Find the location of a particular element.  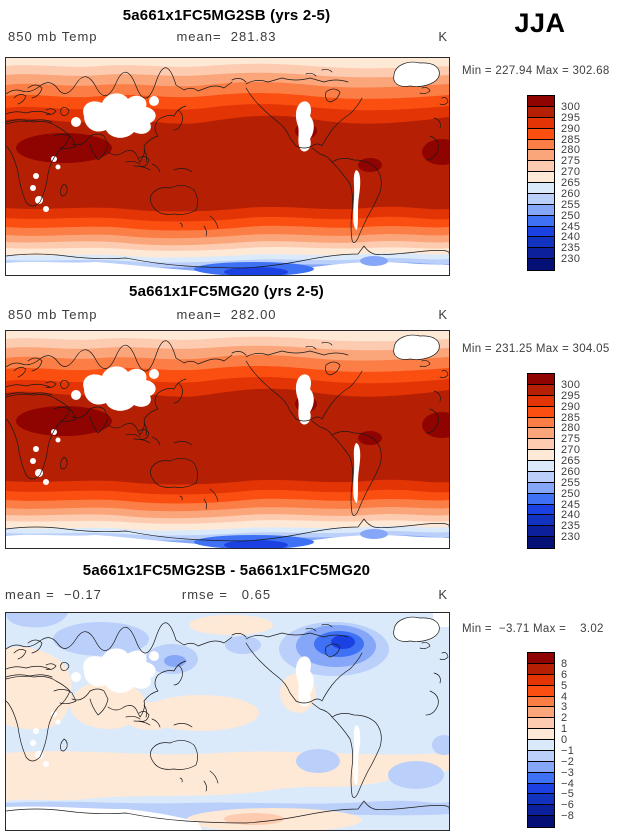

colorbar-tick-label: 8 is located at coordinates (564, 663).